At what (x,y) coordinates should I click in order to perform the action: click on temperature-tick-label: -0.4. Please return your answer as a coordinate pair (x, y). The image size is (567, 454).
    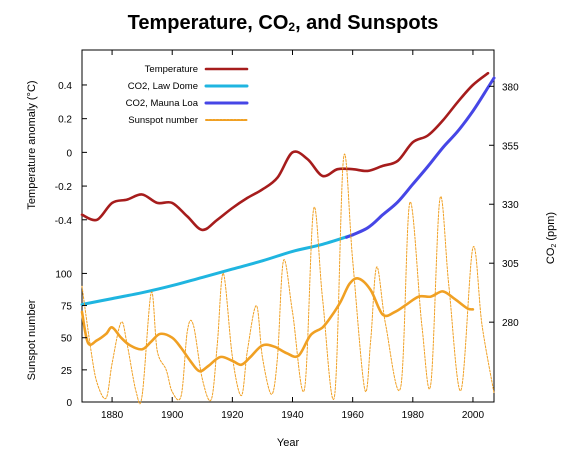
    Looking at the image, I should click on (64, 221).